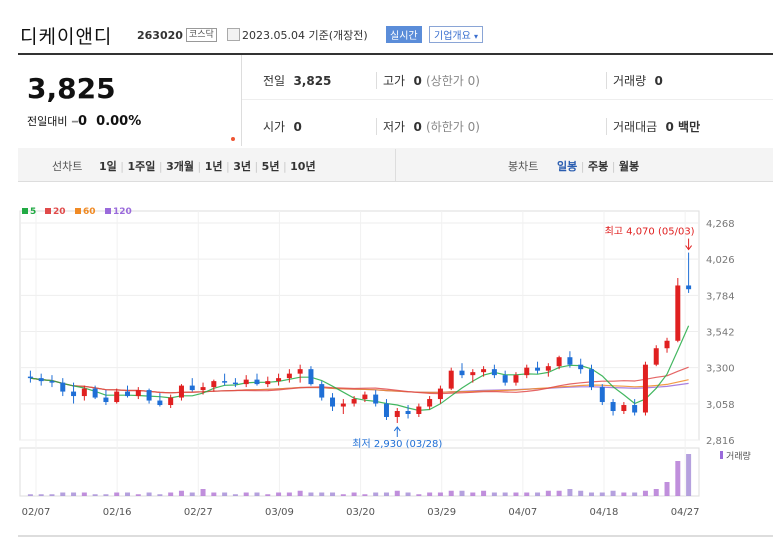 Image resolution: width=773 pixels, height=542 pixels. What do you see at coordinates (71, 88) in the screenshot?
I see `current-price: 3,825` at bounding box center [71, 88].